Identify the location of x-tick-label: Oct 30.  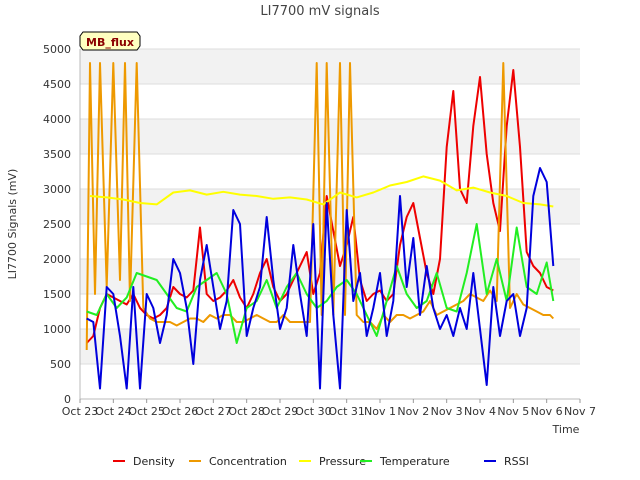
(313, 411).